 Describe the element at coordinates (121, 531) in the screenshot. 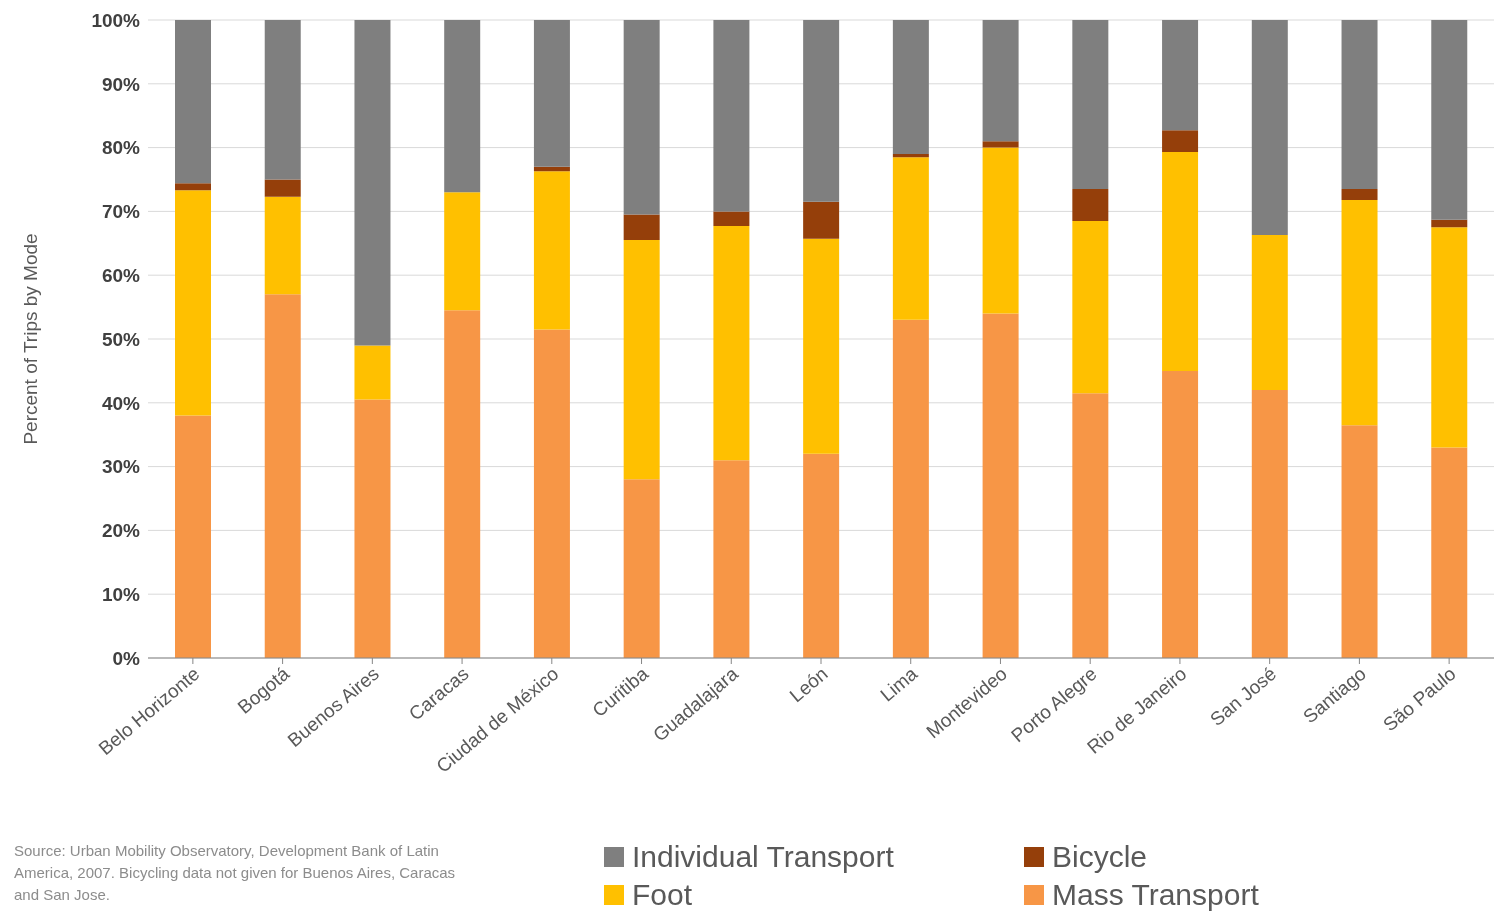

I see `y-tick-label: 20%` at that location.